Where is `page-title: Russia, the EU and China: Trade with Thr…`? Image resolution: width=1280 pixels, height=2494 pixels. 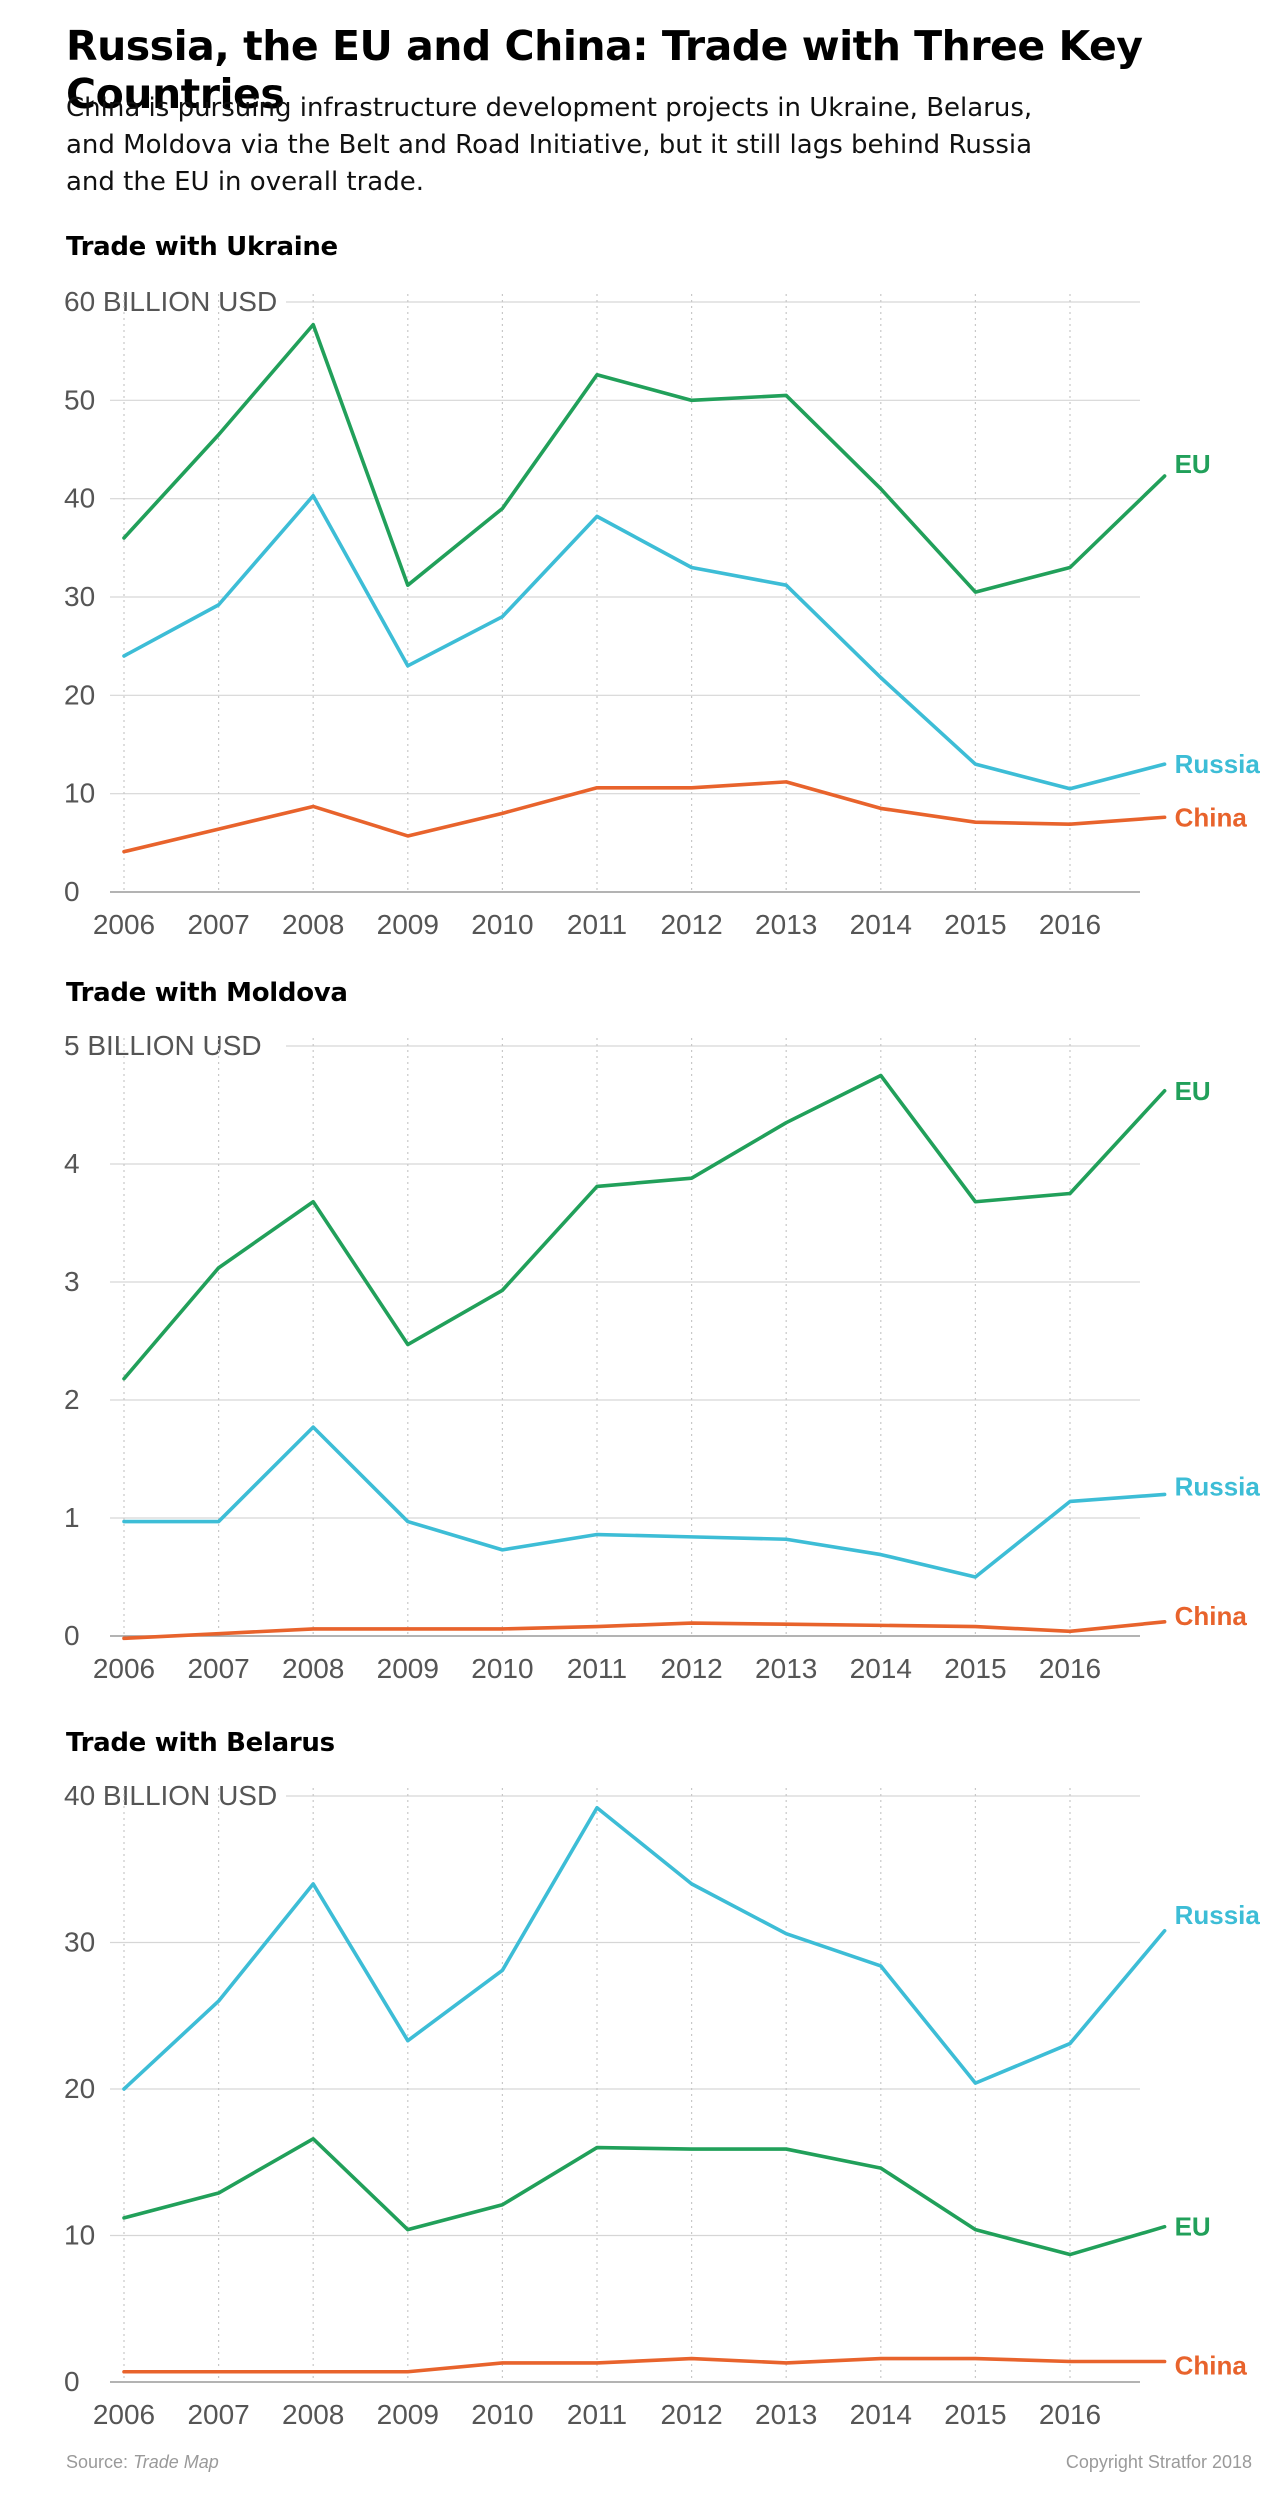
page-title: Russia, the EU and China: Trade with Thr… is located at coordinates (604, 70).